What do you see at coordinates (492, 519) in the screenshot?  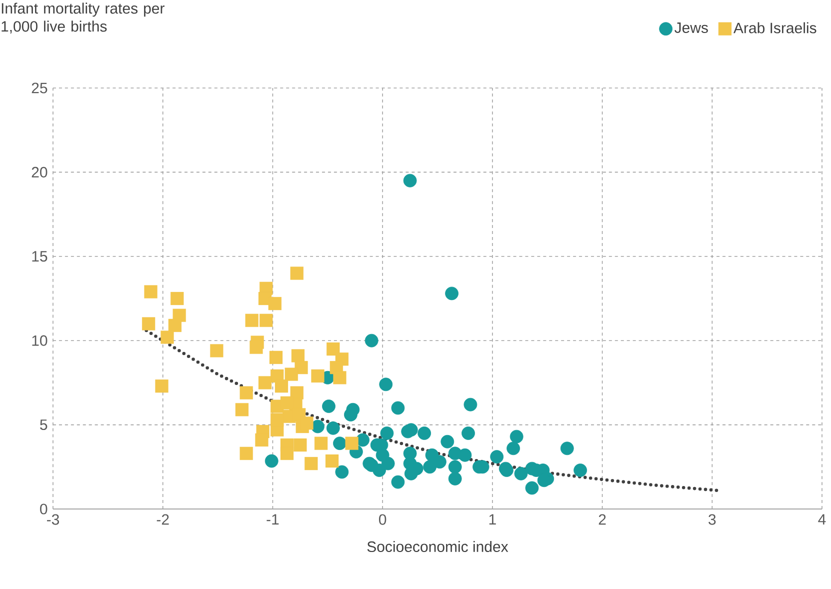 I see `x-tick-label: 1` at bounding box center [492, 519].